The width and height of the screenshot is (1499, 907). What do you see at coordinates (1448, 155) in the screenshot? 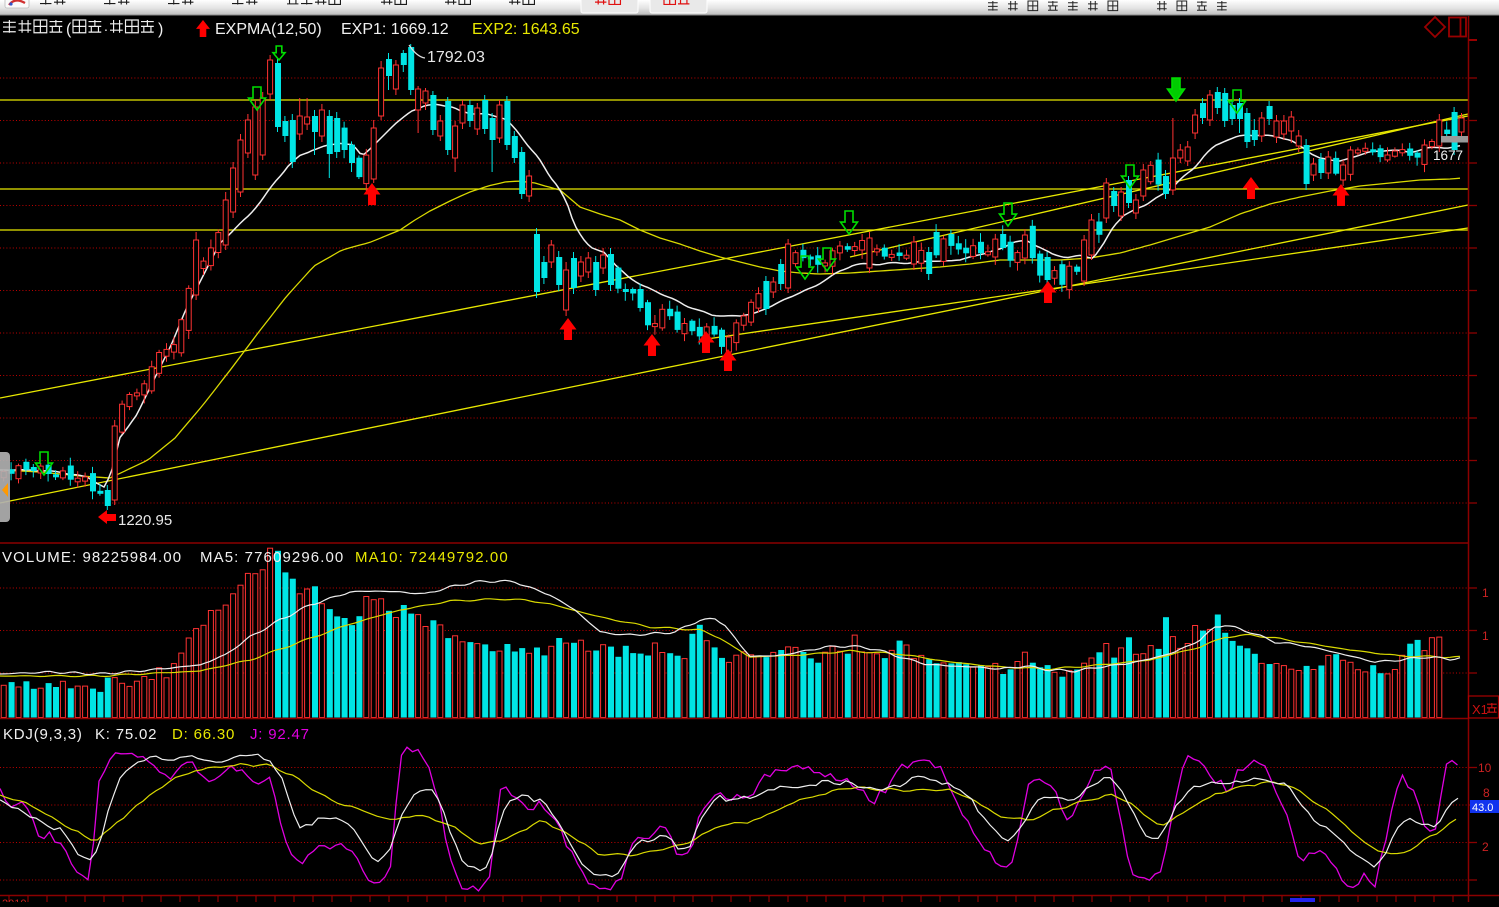
I see `svg-text: 1677` at bounding box center [1448, 155].